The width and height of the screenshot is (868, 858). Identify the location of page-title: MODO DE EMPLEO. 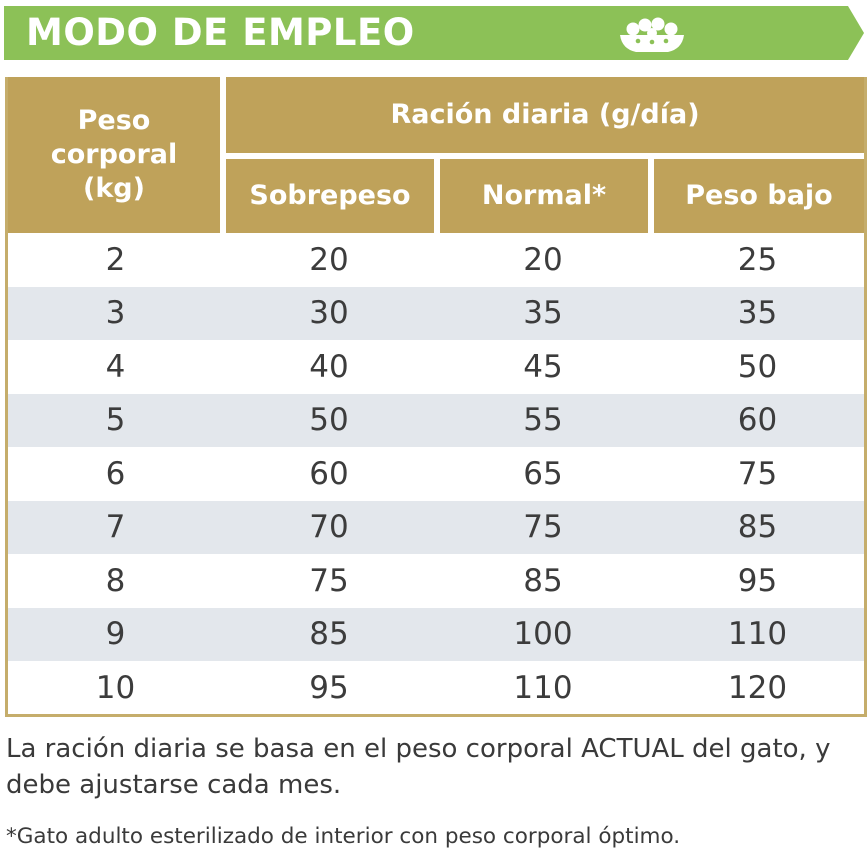
(220, 32).